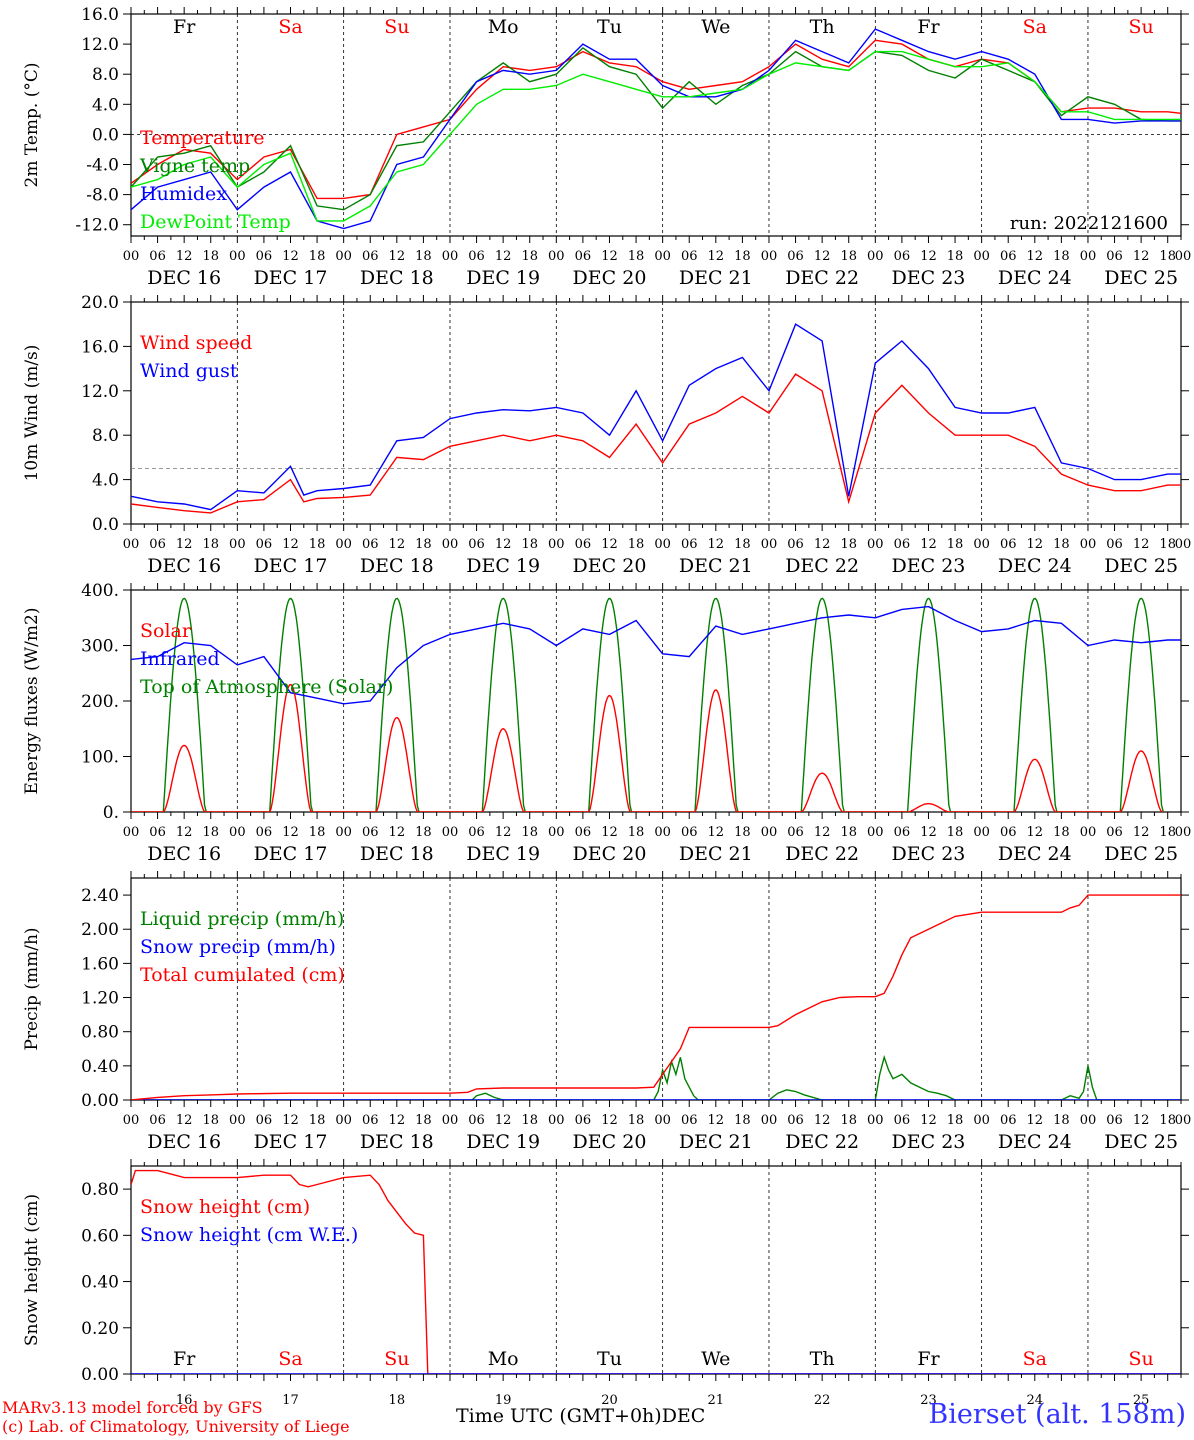 The image size is (1194, 1440). Describe the element at coordinates (32, 413) in the screenshot. I see `y-axis-label: 10m Wind (m/s)` at that location.